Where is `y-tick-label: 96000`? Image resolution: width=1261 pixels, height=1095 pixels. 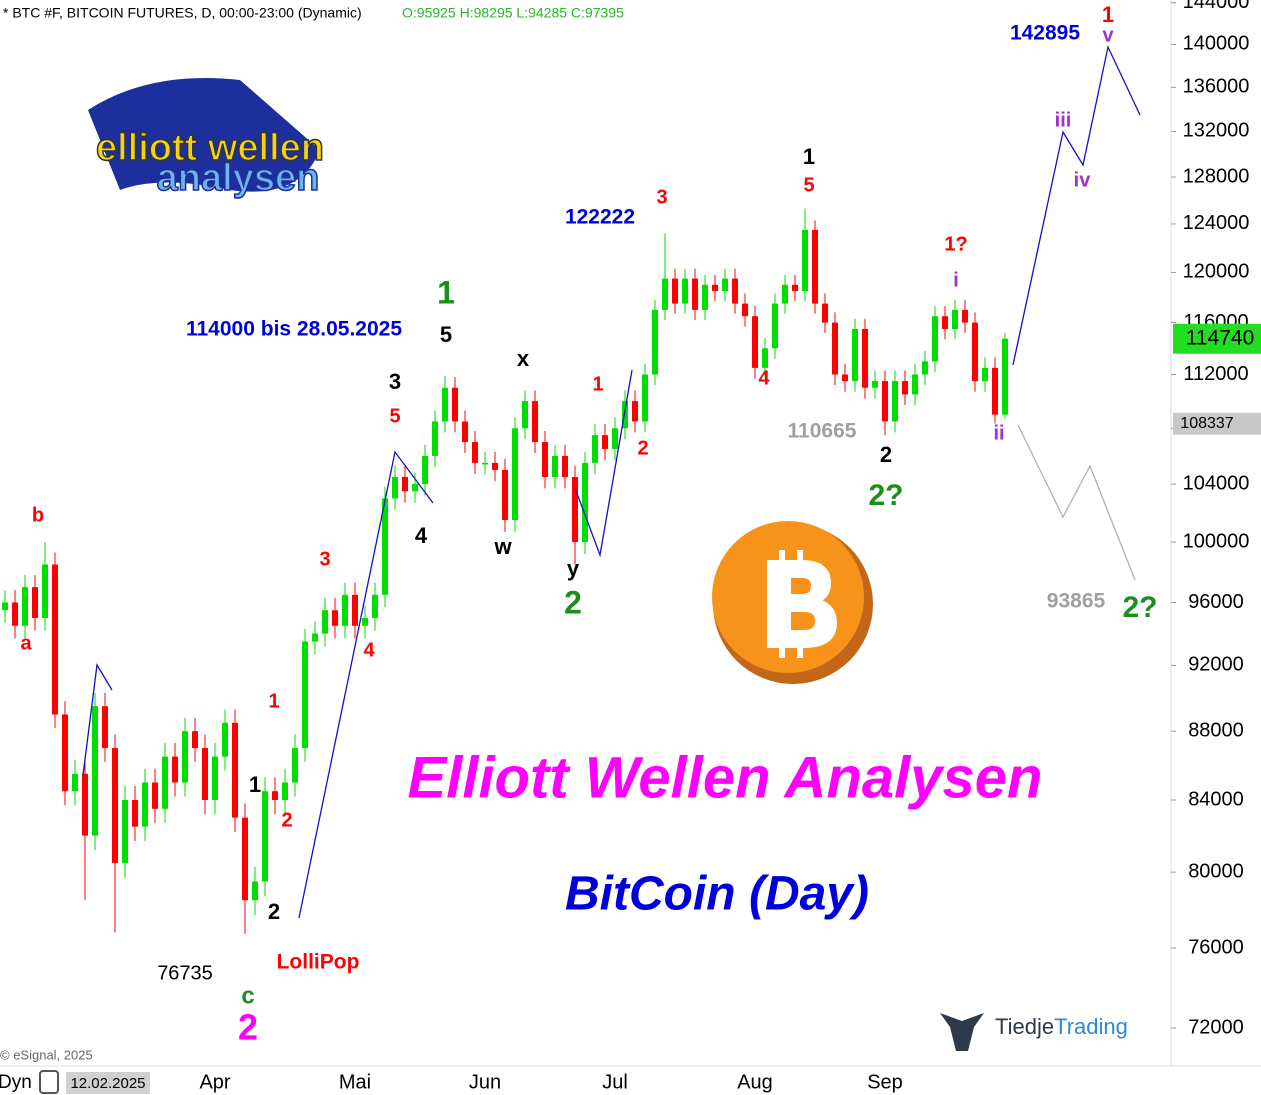 y-tick-label: 96000 is located at coordinates (1216, 602).